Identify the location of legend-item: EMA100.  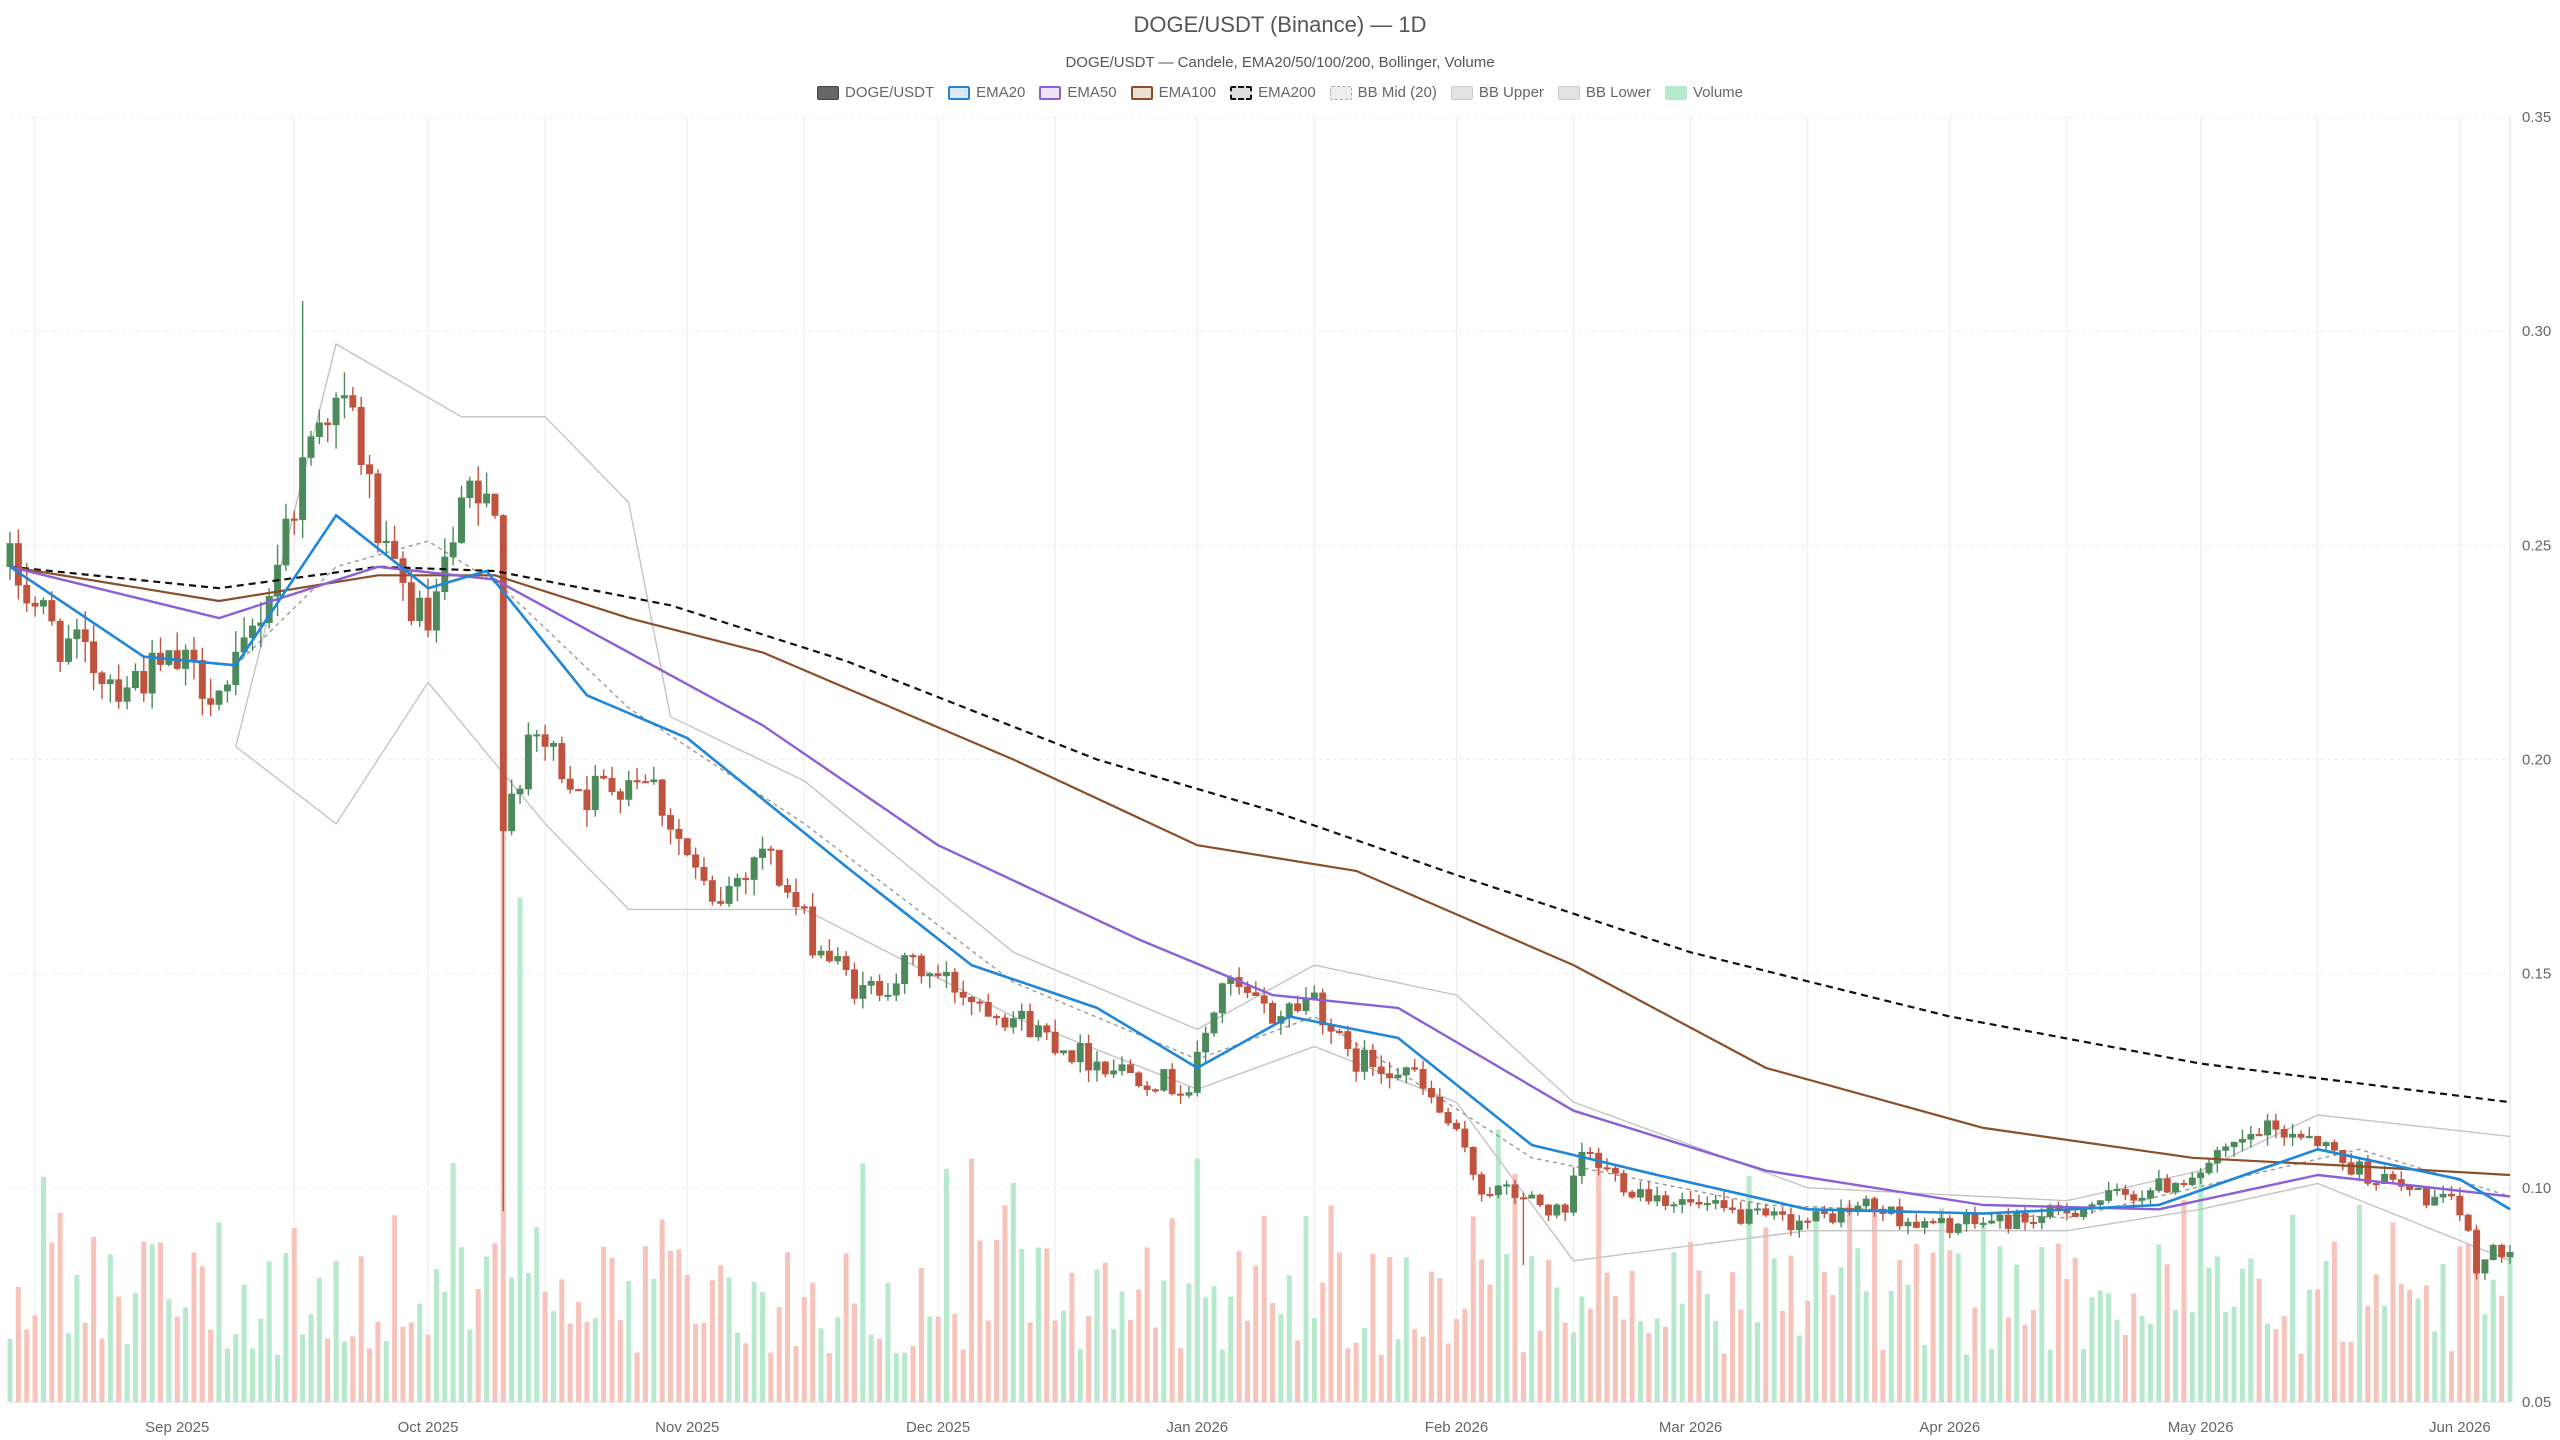
(1173, 92).